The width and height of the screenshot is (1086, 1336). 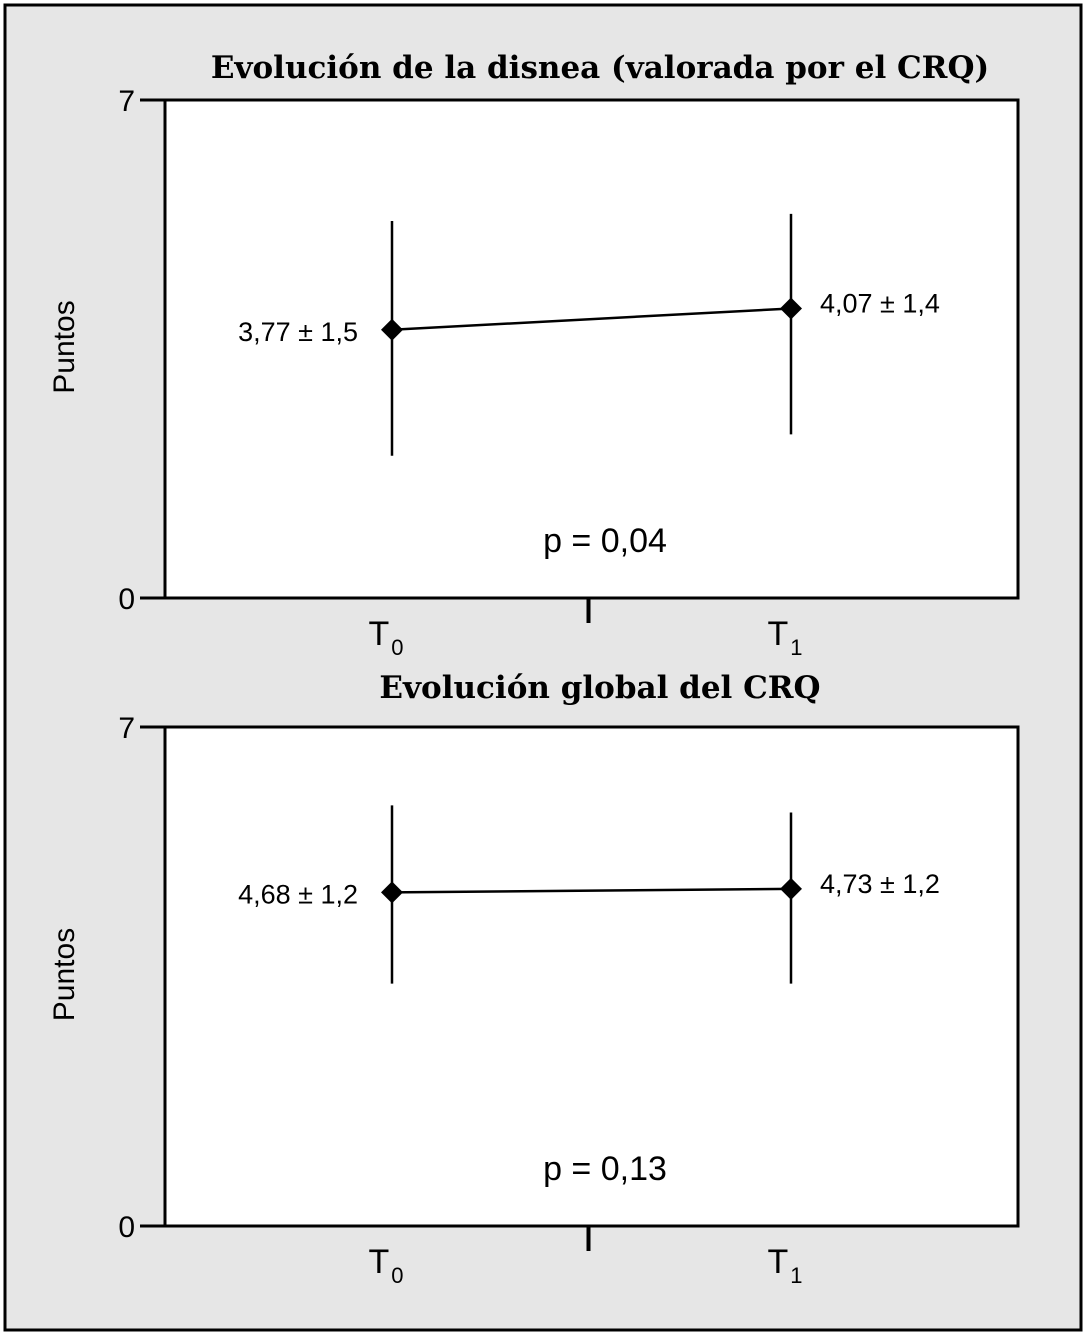 I want to click on data-label: 4,68 ± 1,2, so click(x=298, y=894).